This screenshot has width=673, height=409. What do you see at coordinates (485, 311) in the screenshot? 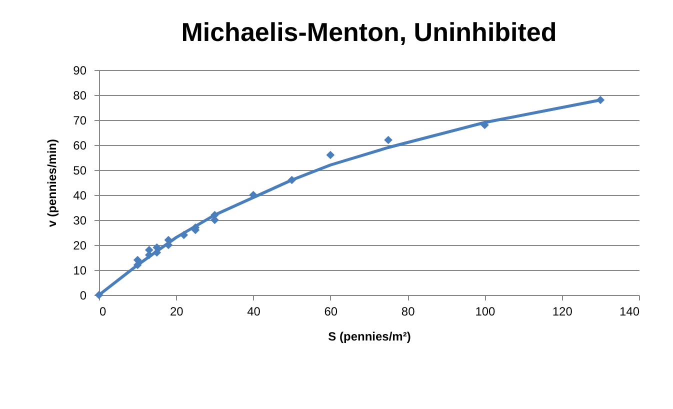
I see `x-tick-label: 100` at bounding box center [485, 311].